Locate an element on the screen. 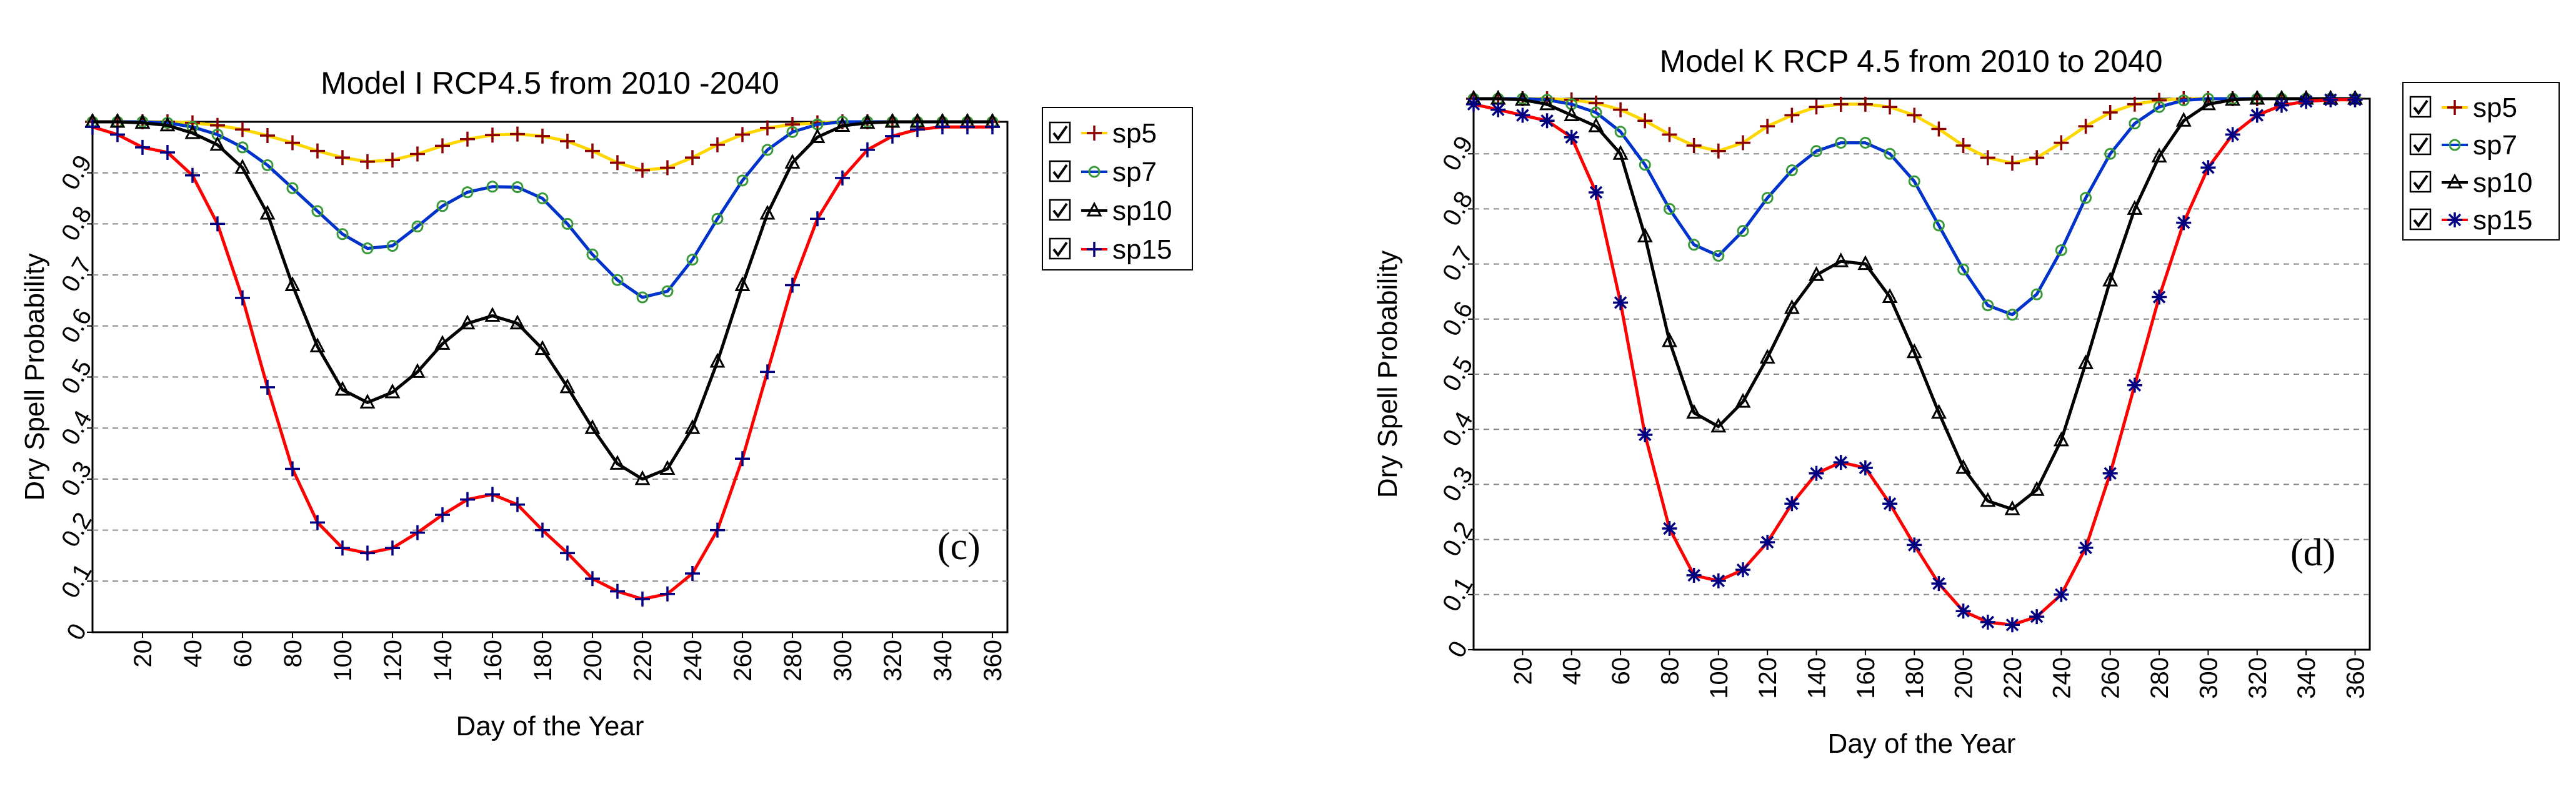 This screenshot has width=2576, height=794. legend-label-sp7: sp7 is located at coordinates (1134, 172).